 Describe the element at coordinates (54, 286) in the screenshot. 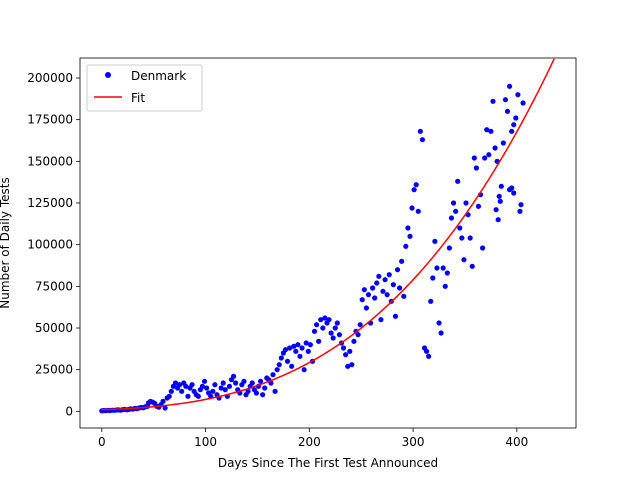

I see `y-tick-label: 75000` at that location.